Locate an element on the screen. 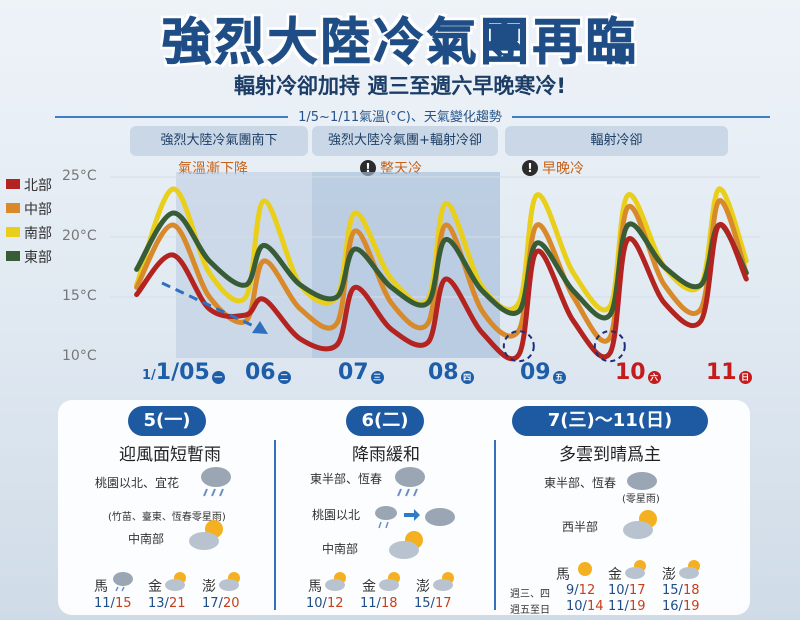  temp-cell: 16/19 is located at coordinates (681, 606).